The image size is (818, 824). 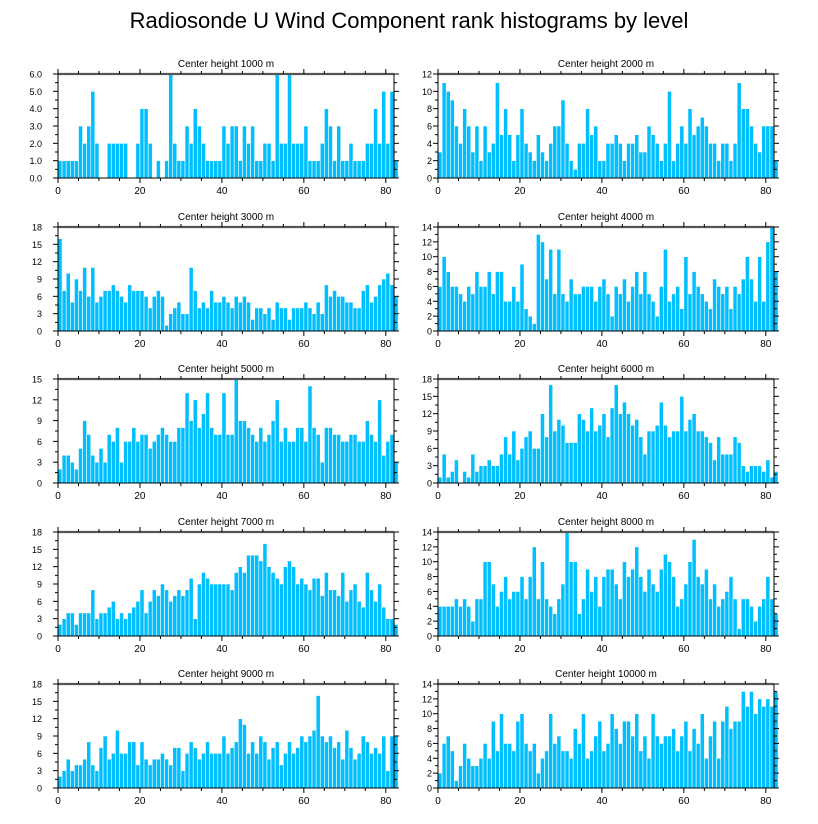 I want to click on x-tick-label: 40, so click(x=222, y=801).